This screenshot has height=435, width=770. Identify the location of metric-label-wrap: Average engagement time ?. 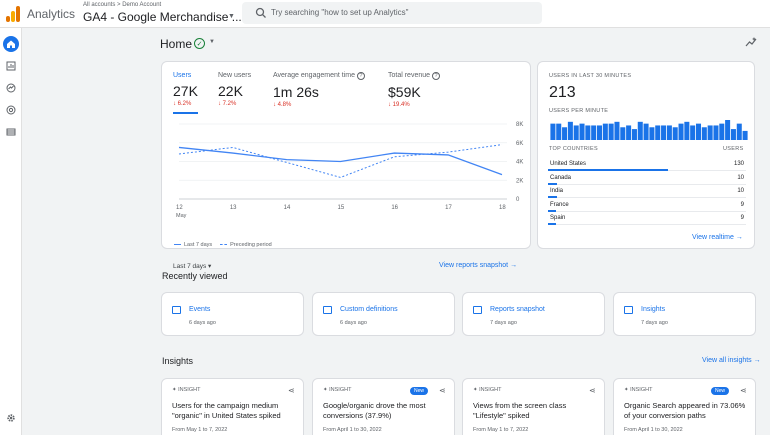
(319, 76).